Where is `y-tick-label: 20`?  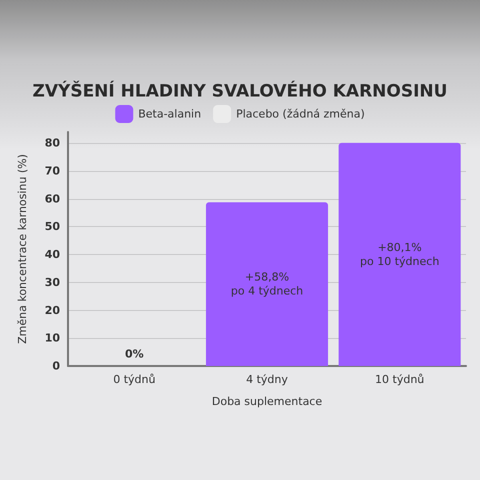 y-tick-label: 20 is located at coordinates (52, 310).